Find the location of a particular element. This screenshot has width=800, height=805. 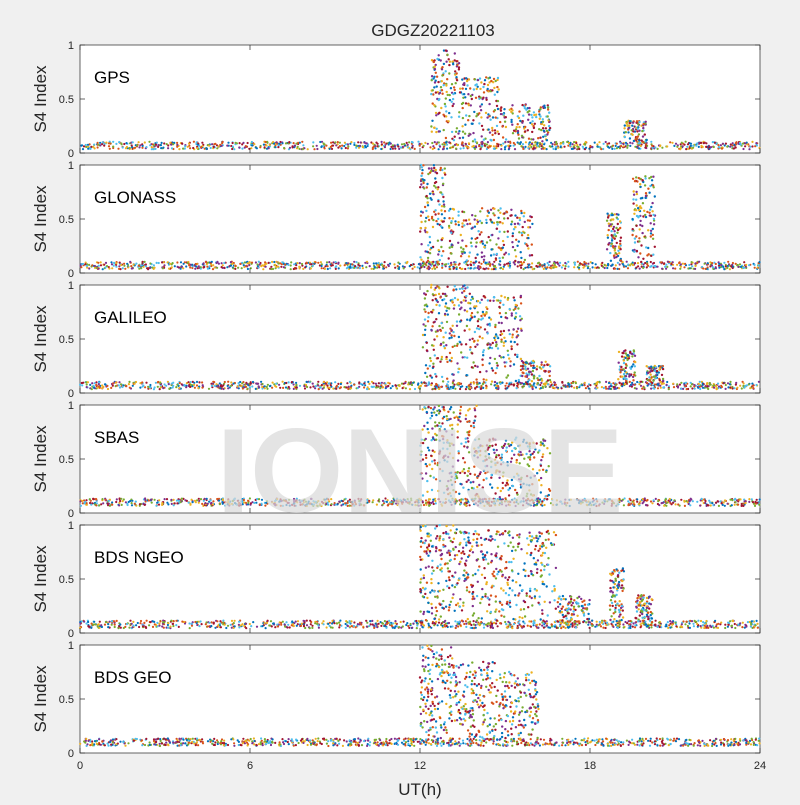

y-axis-label: S4 Index is located at coordinates (40, 99).